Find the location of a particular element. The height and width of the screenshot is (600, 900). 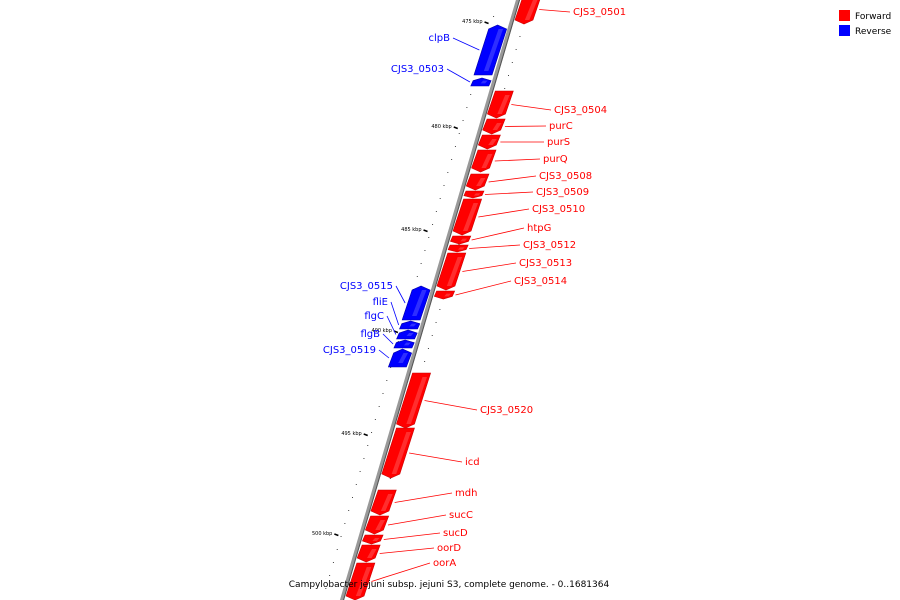

gene-label-sucC: sucC is located at coordinates (461, 515).